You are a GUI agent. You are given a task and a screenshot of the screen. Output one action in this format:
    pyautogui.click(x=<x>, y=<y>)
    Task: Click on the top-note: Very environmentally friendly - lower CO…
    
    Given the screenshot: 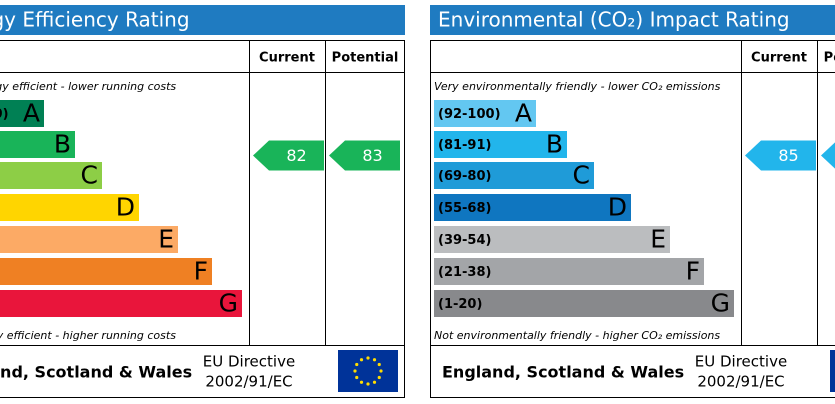 What is the action you would take?
    pyautogui.click(x=577, y=86)
    